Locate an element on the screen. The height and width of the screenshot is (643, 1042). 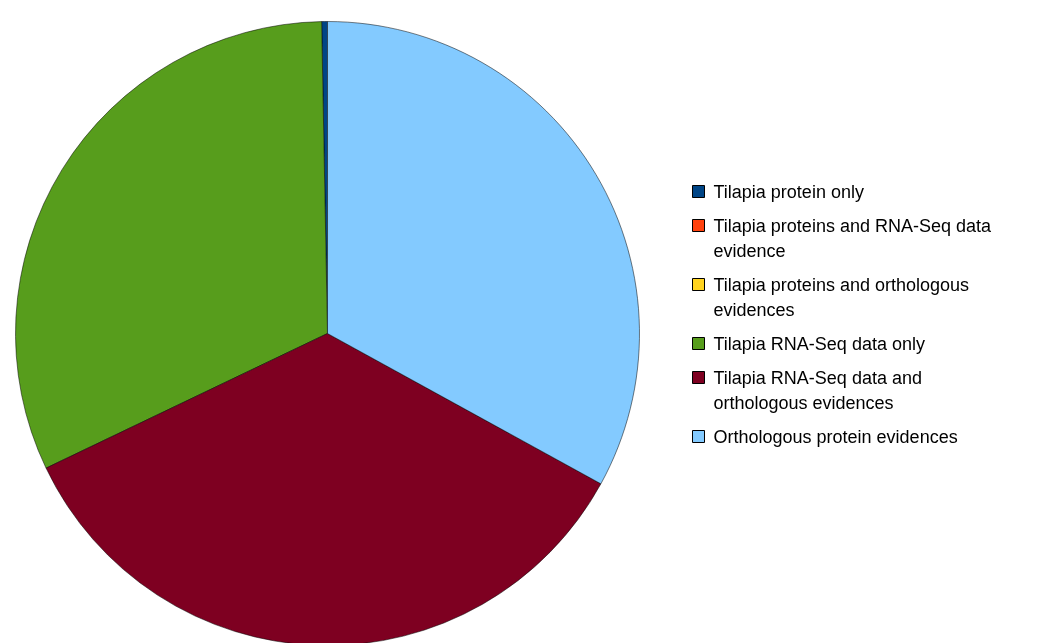
legend-label: Tilapia RNA-Seq data only is located at coordinates (819, 343).